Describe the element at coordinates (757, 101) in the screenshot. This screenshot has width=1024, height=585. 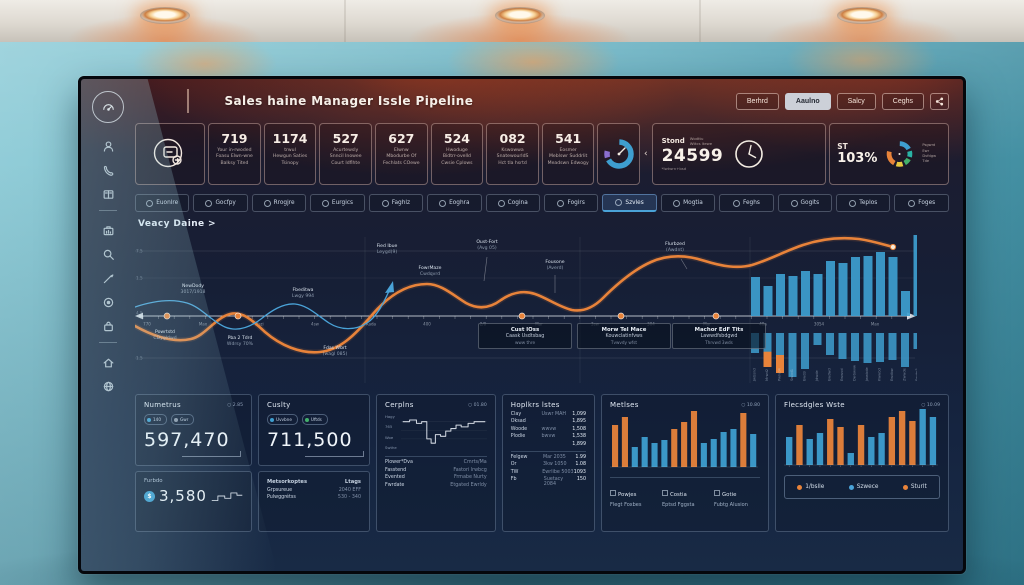
I see `header-button-berhrd: Berhrd` at that location.